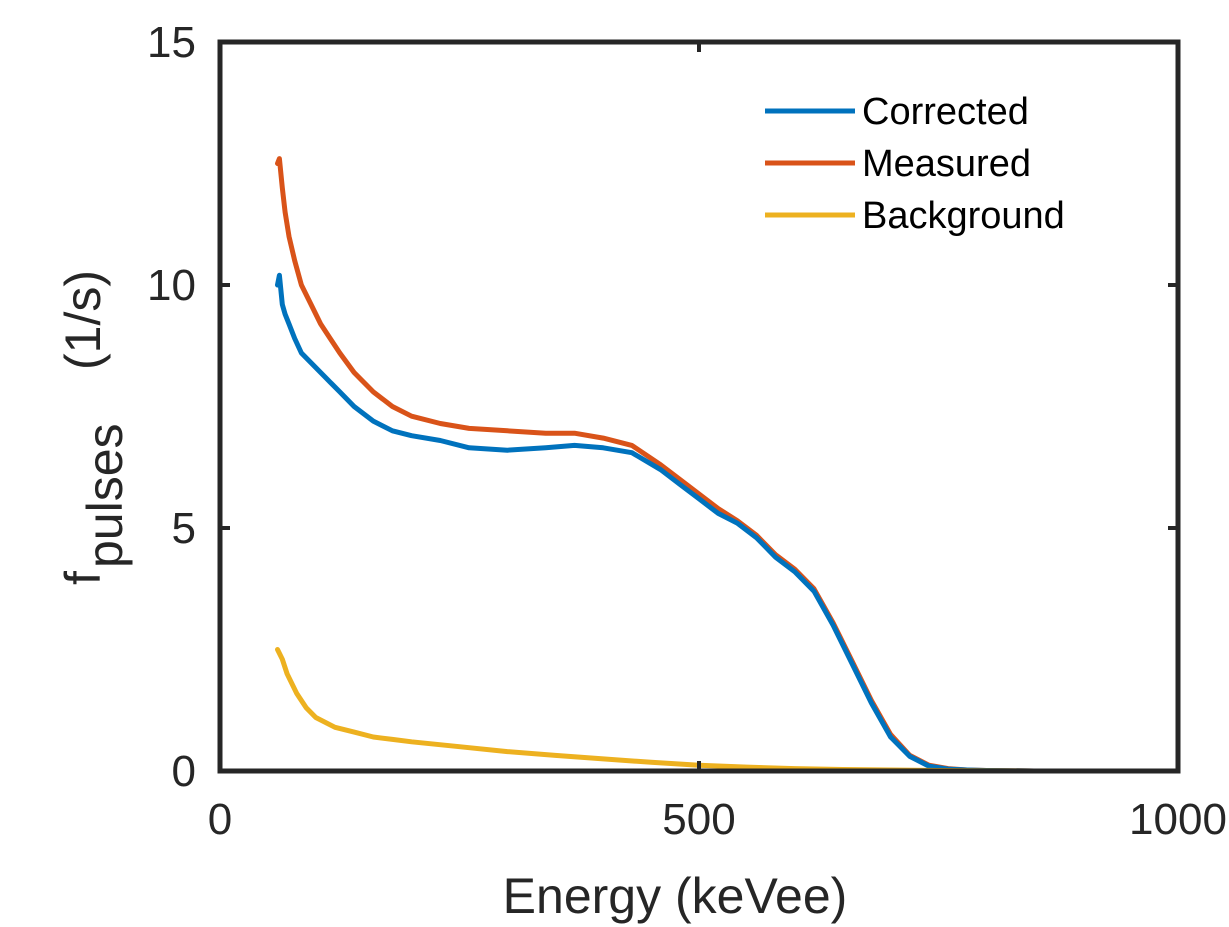  What do you see at coordinates (184, 528) in the screenshot?
I see `y-tick-label: 5` at bounding box center [184, 528].